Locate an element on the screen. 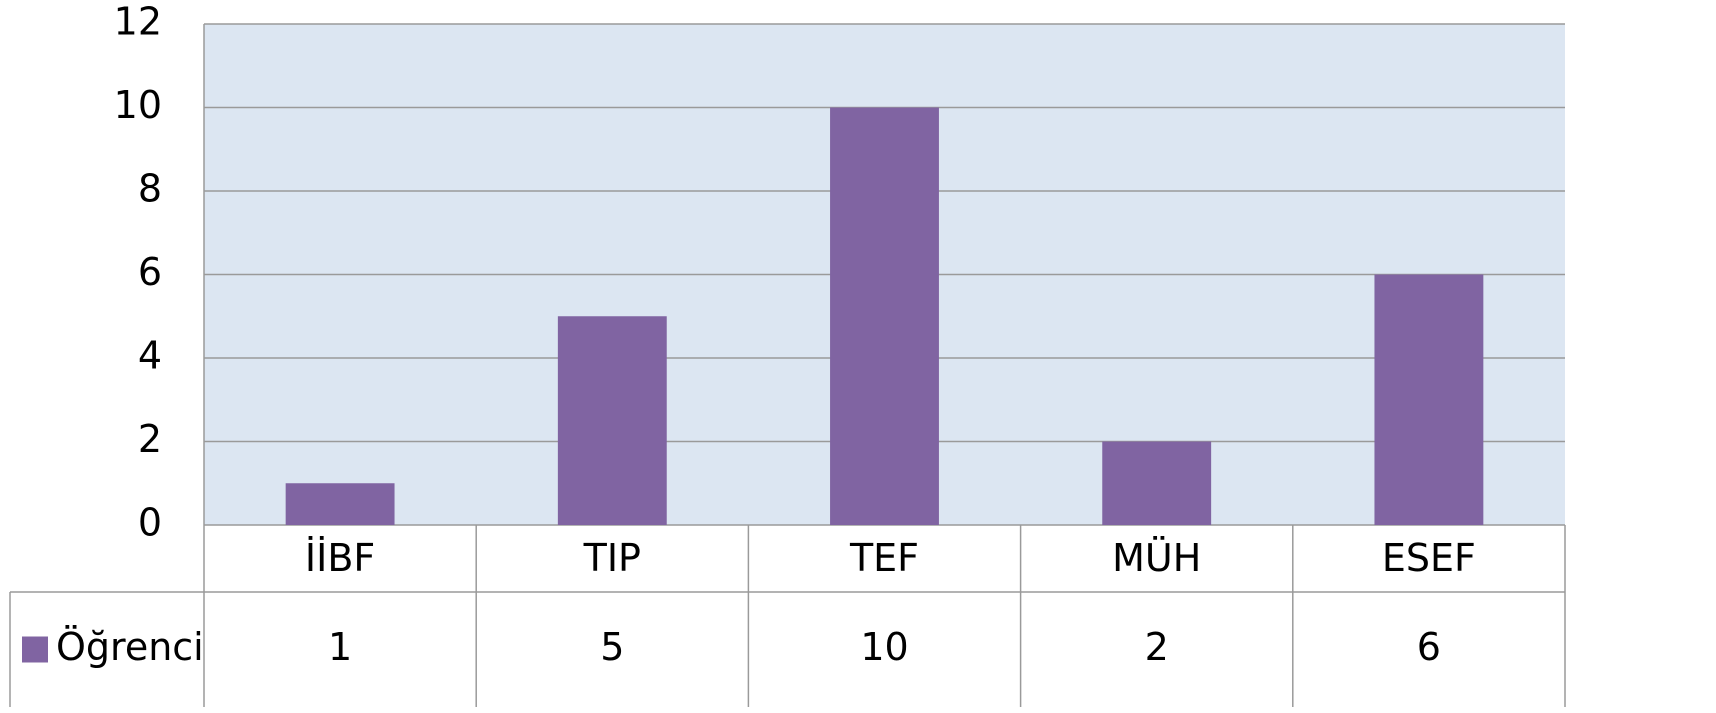 Image resolution: width=1716 pixels, height=713 pixels. table-value: 2 is located at coordinates (1157, 647).